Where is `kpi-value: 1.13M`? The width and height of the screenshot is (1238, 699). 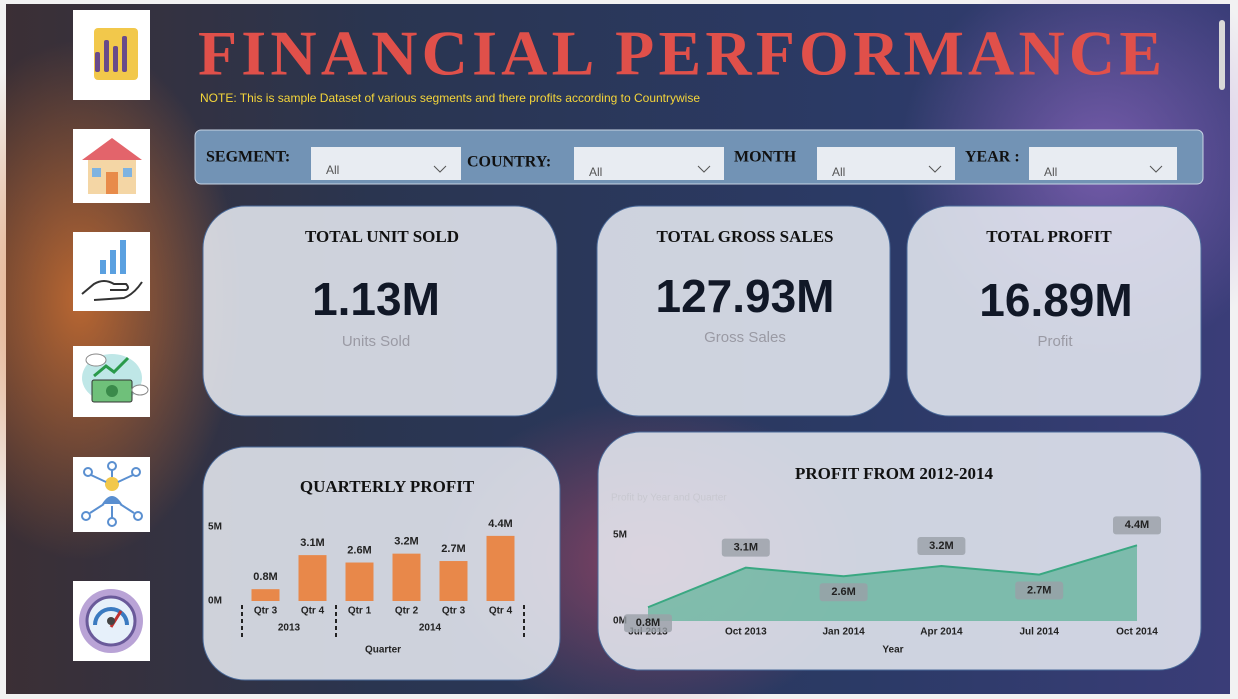 kpi-value: 1.13M is located at coordinates (376, 299).